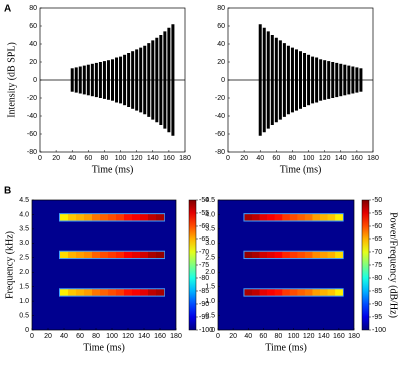  What do you see at coordinates (96, 336) in the screenshot?
I see `x-tick-label: 80` at bounding box center [96, 336].